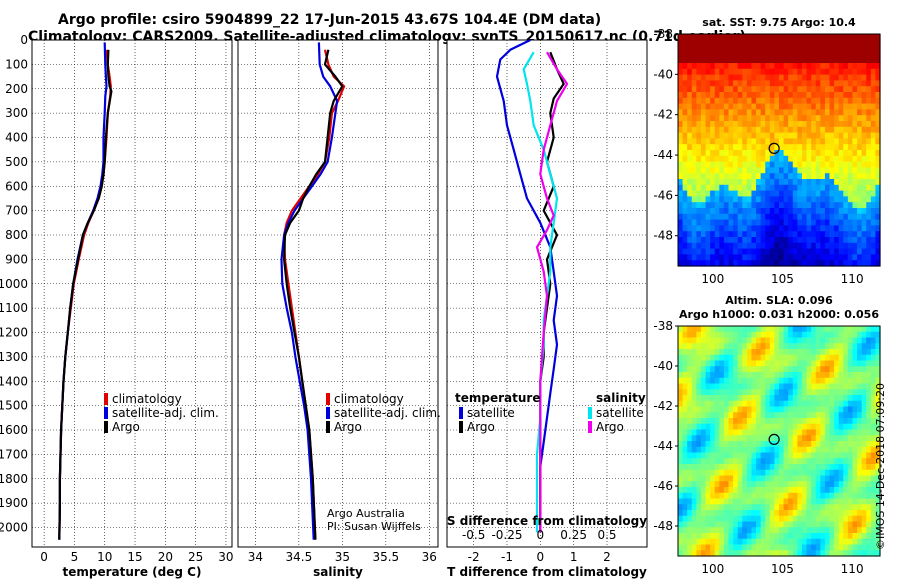 This screenshot has height=580, width=900. Describe the element at coordinates (14, 528) in the screenshot. I see `depth-tick-label: 2000` at that location.